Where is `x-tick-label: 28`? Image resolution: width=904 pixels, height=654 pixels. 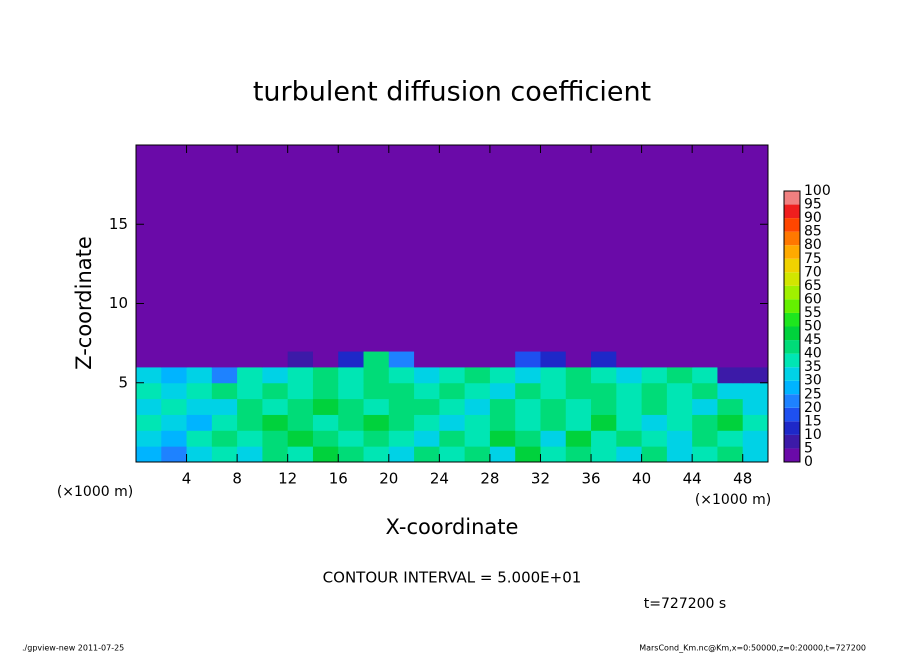
x-tick-label: 28 is located at coordinates (489, 479).